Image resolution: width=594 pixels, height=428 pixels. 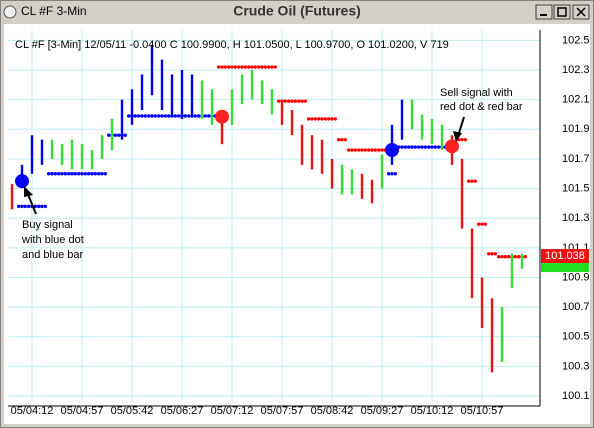 I want to click on y-tick-label: 101.5, so click(x=576, y=188).